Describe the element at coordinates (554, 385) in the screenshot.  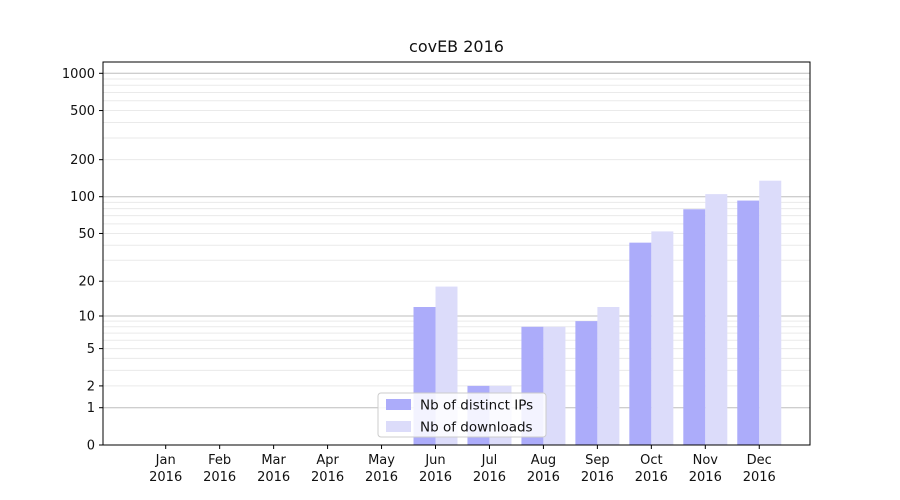
I see `bar-aug-downloads` at that location.